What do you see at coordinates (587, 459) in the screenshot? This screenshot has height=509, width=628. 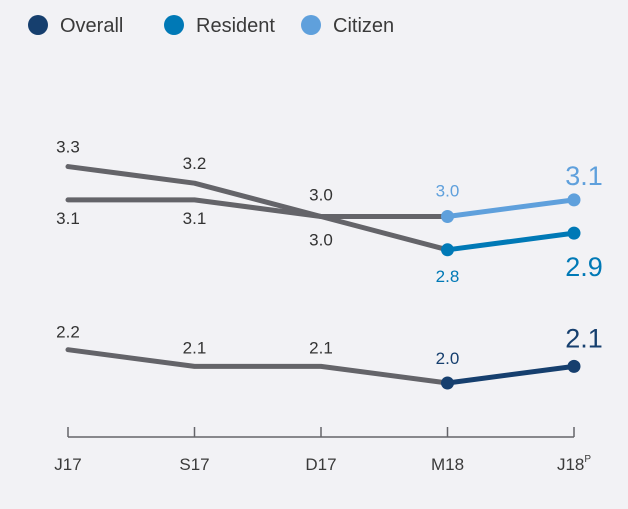 I see `x-tick-superscript: P` at bounding box center [587, 459].